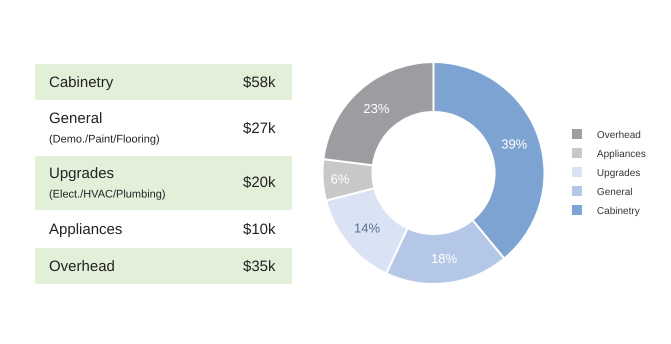 Image resolution: width=671 pixels, height=344 pixels. I want to click on category-label: Upgrades (Elect./HVAC/Plumbing), so click(107, 182).